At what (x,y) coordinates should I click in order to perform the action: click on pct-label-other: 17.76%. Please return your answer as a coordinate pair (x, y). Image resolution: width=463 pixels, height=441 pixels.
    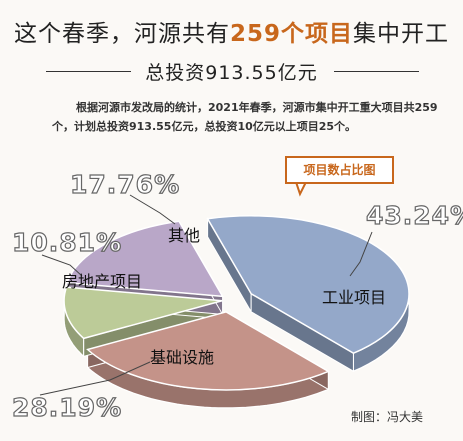
    Looking at the image, I should click on (125, 184).